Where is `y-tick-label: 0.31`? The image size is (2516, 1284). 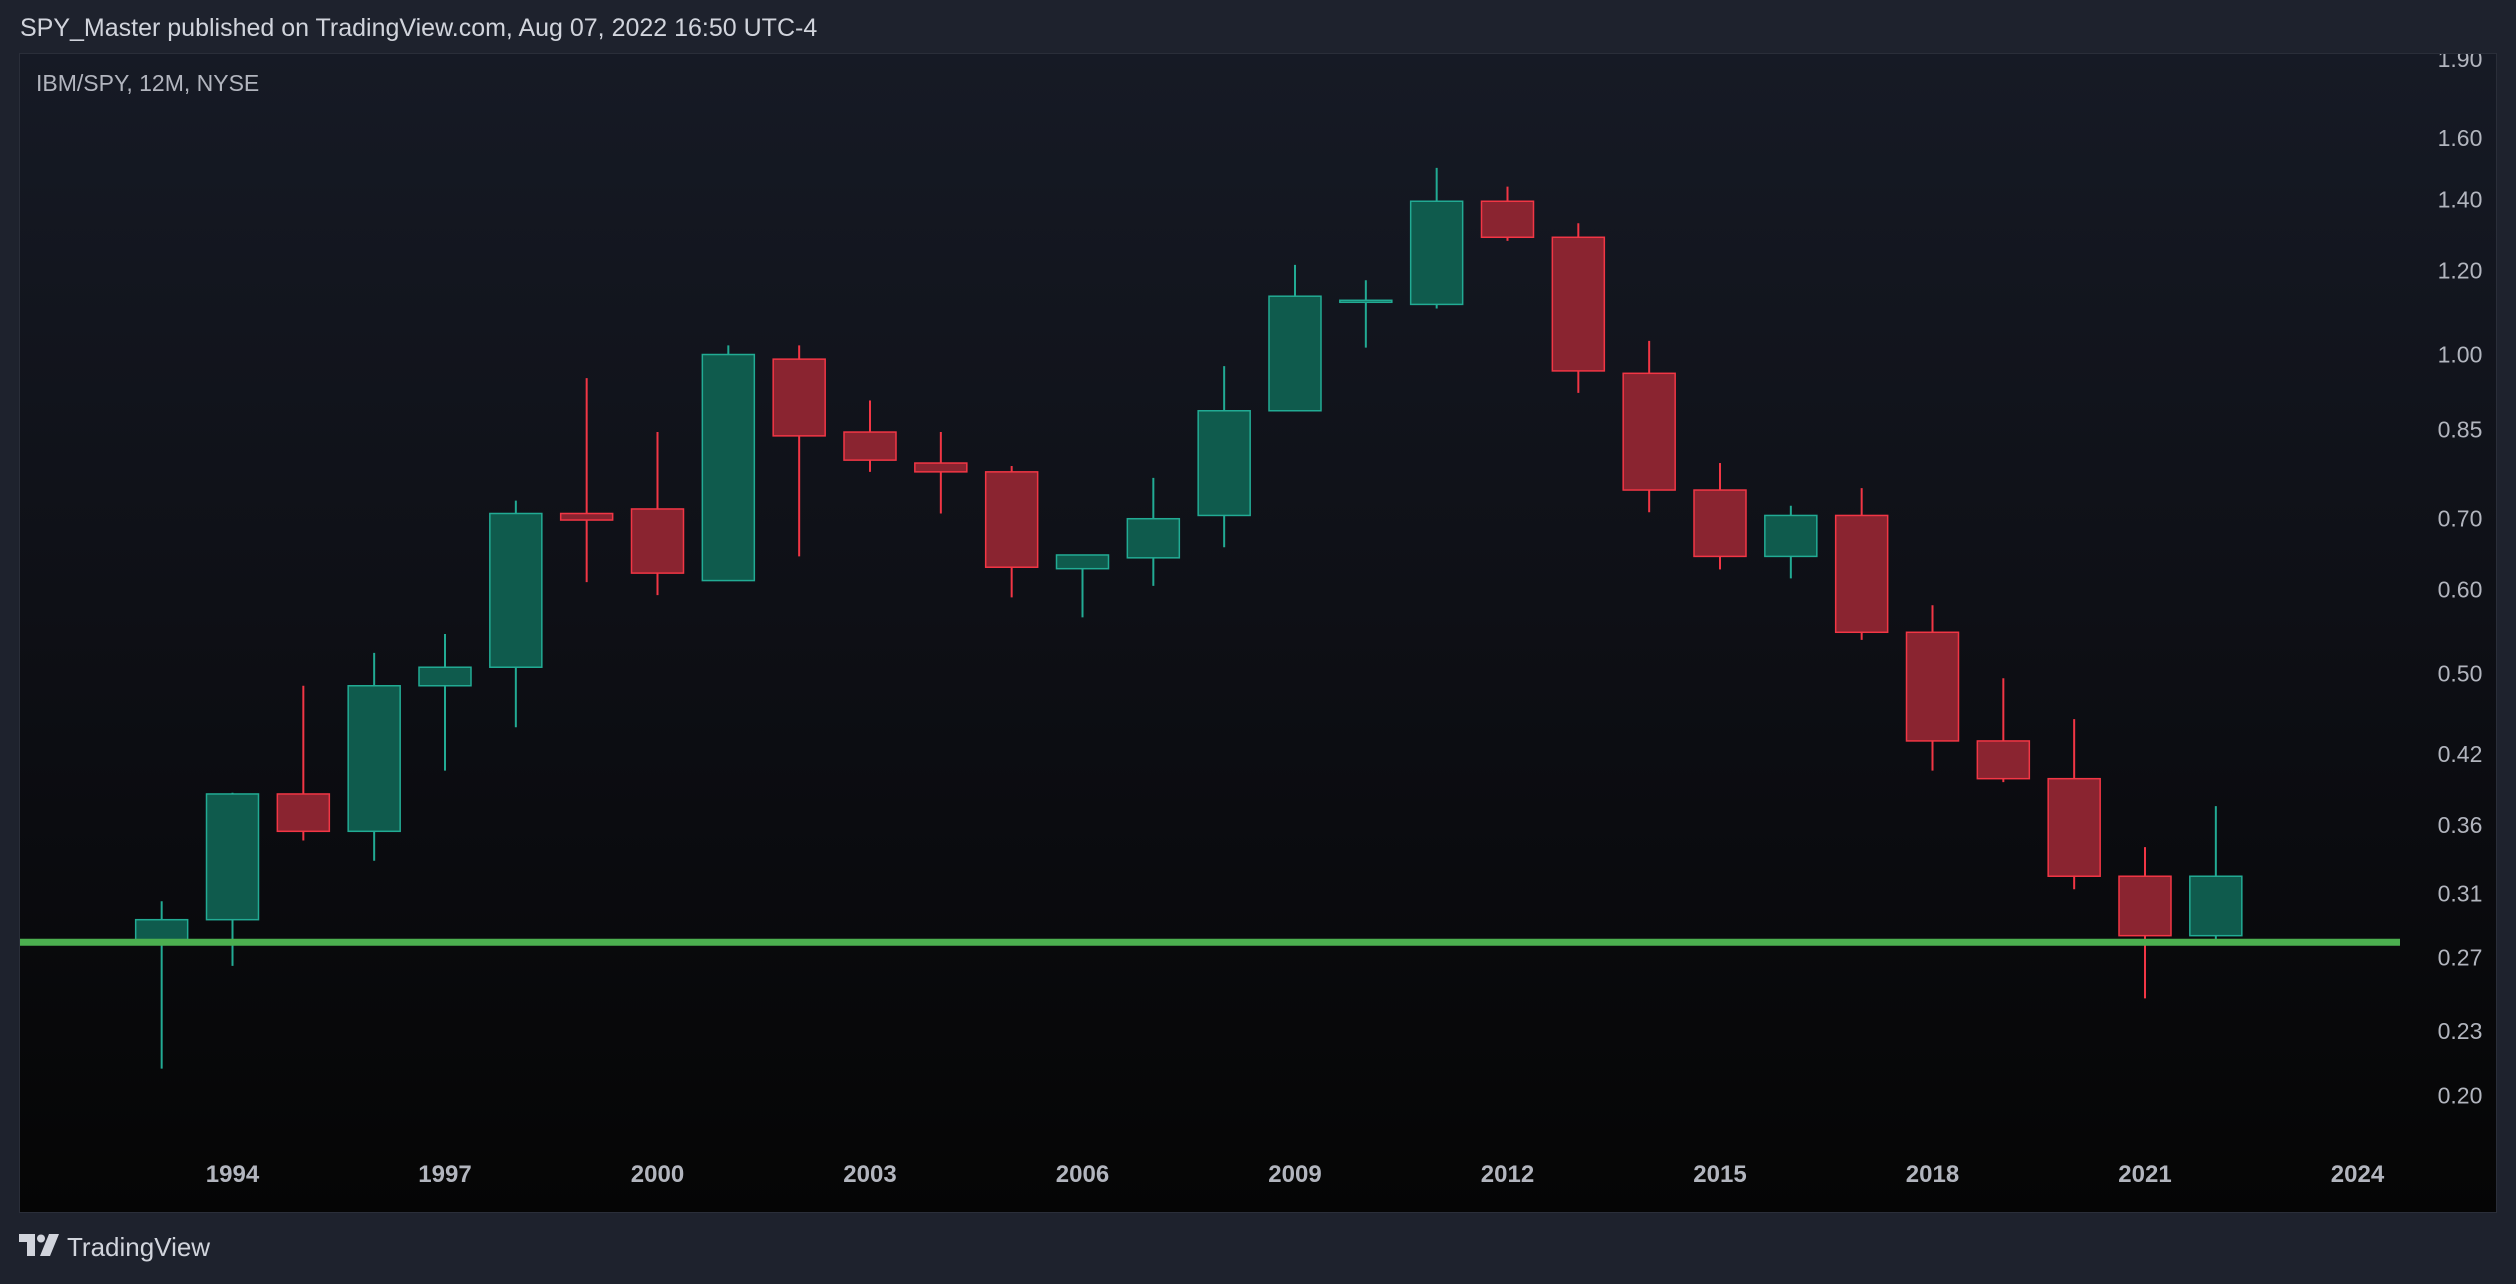
y-tick-label: 0.31 is located at coordinates (2460, 894).